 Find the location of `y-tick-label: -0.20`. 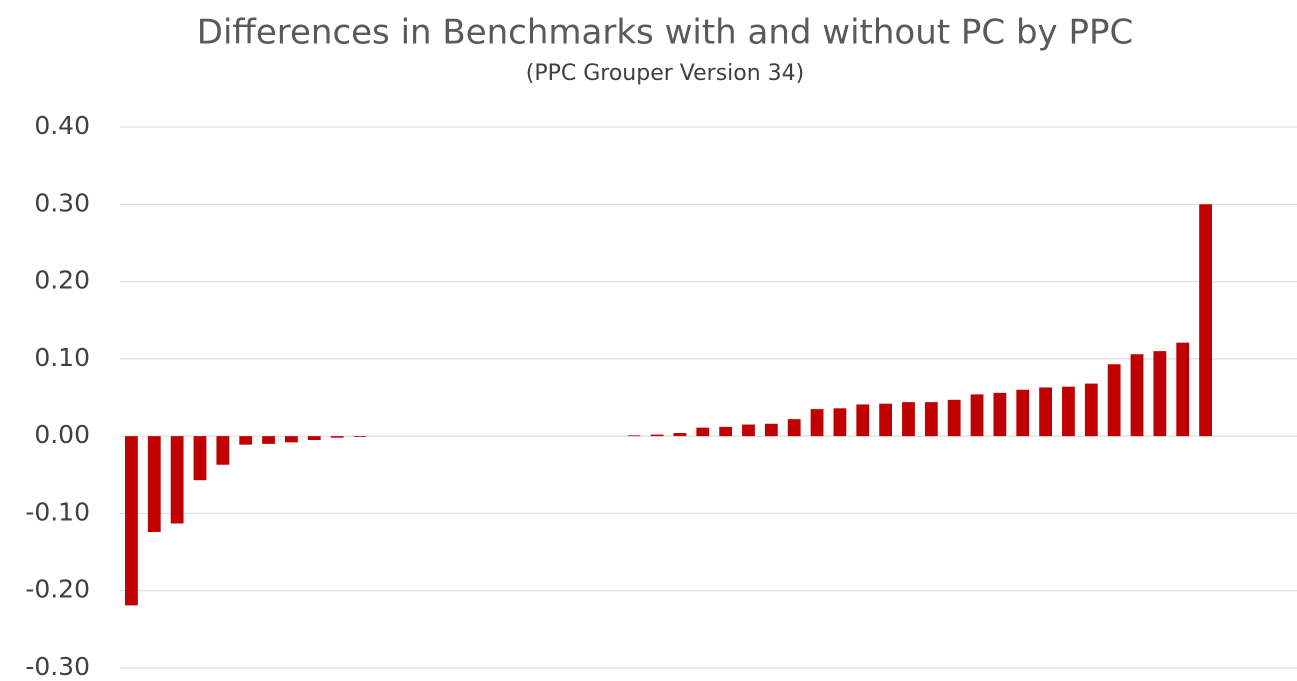

y-tick-label: -0.20 is located at coordinates (57, 589).